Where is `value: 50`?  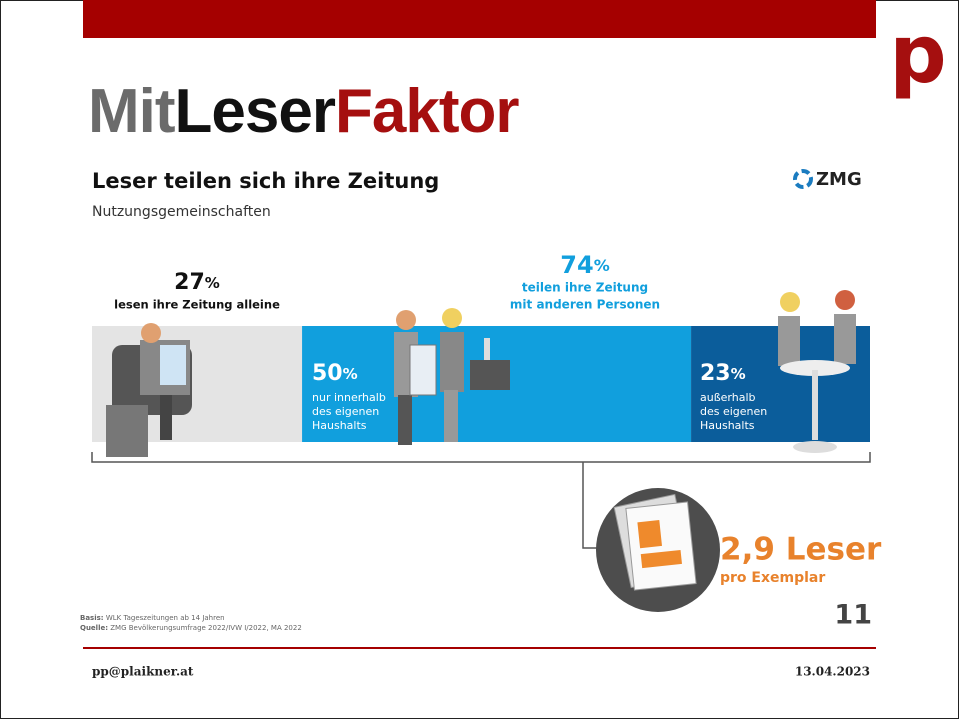
value: 50 is located at coordinates (327, 373).